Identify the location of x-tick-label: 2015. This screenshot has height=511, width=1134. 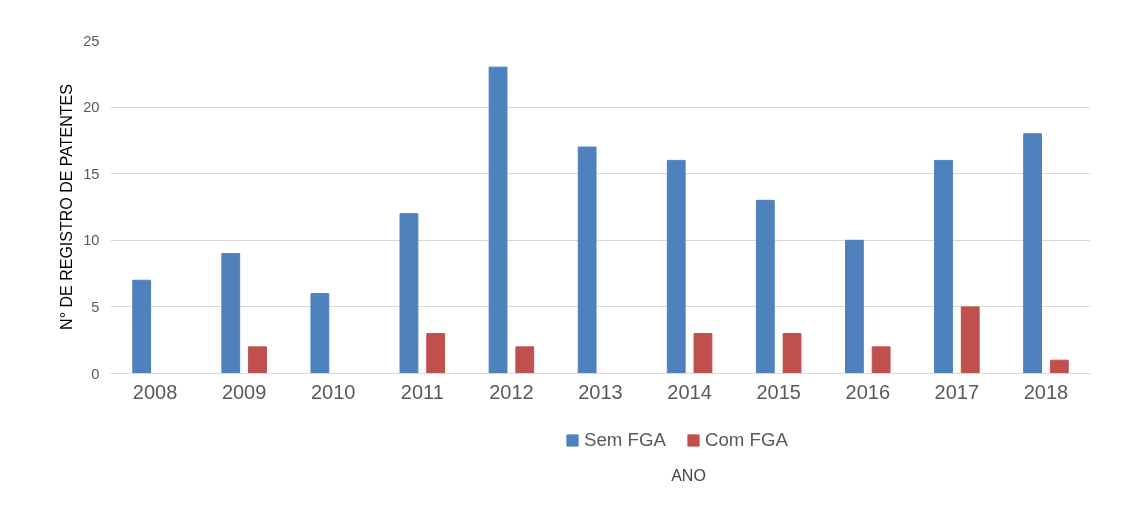
(778, 391).